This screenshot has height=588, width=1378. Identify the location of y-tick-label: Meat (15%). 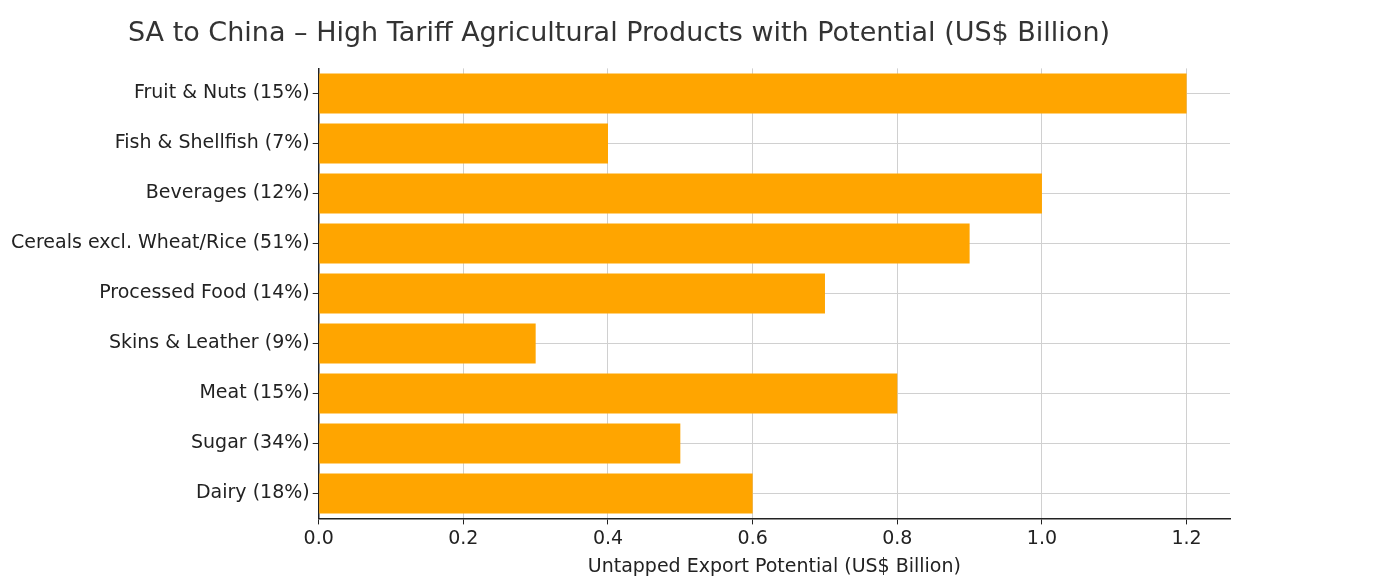
(254, 391).